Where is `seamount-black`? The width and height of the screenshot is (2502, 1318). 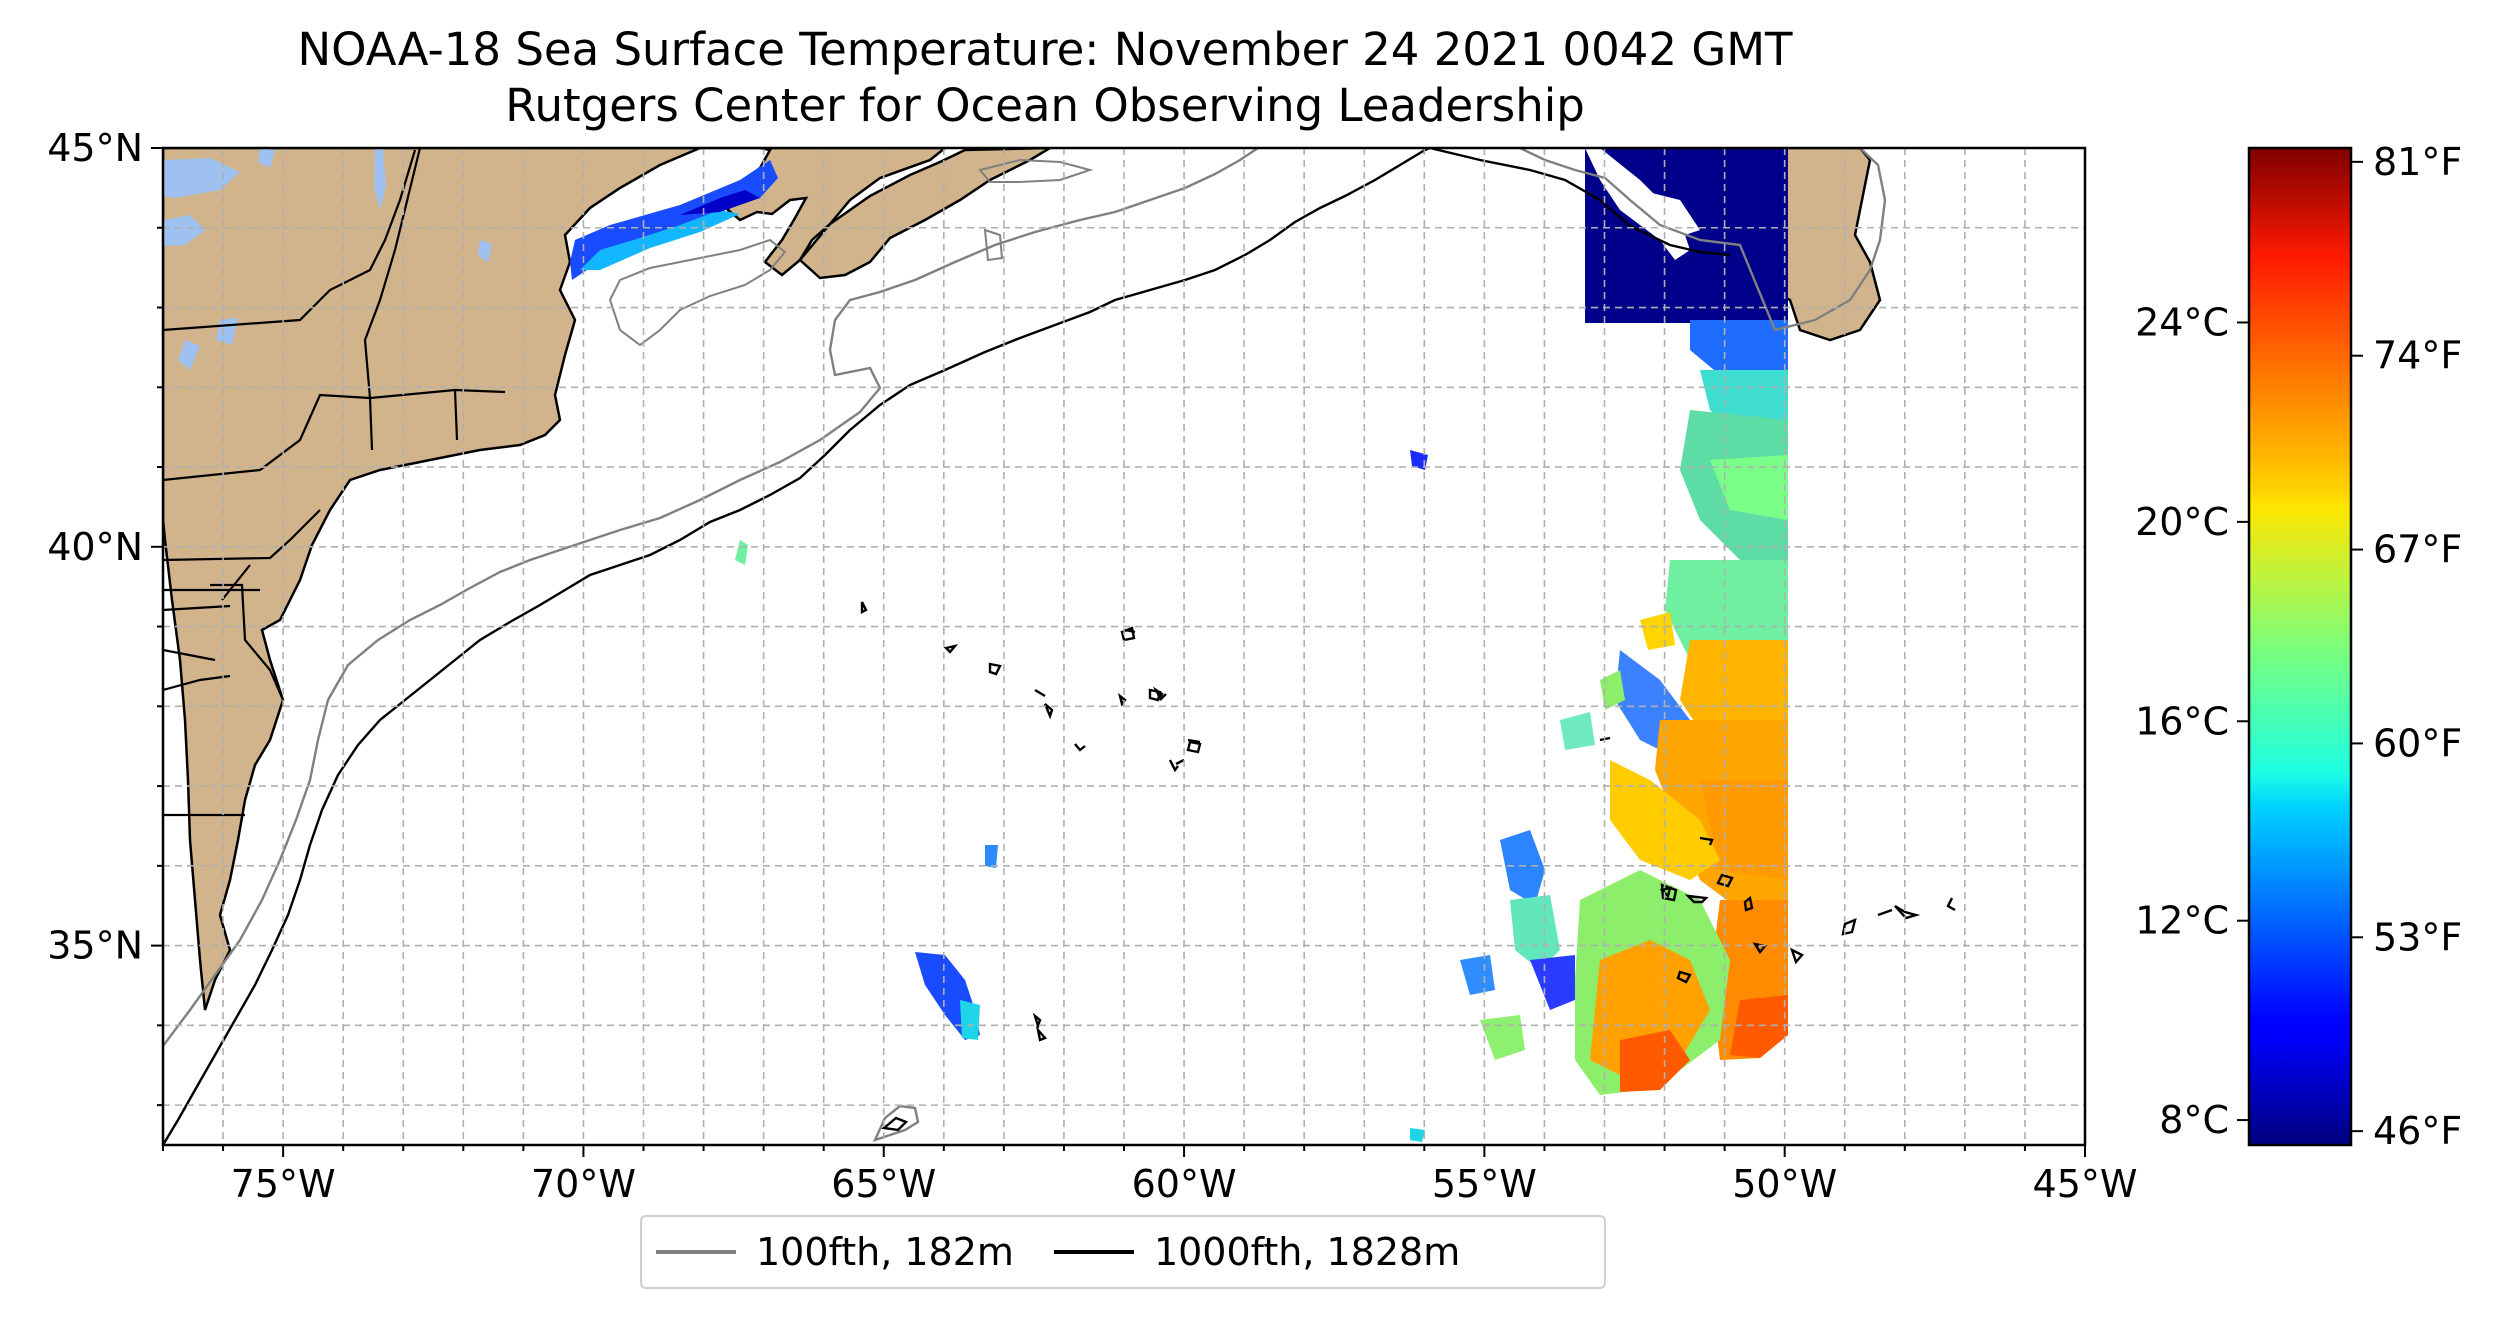
seamount-black is located at coordinates (895, 1124).